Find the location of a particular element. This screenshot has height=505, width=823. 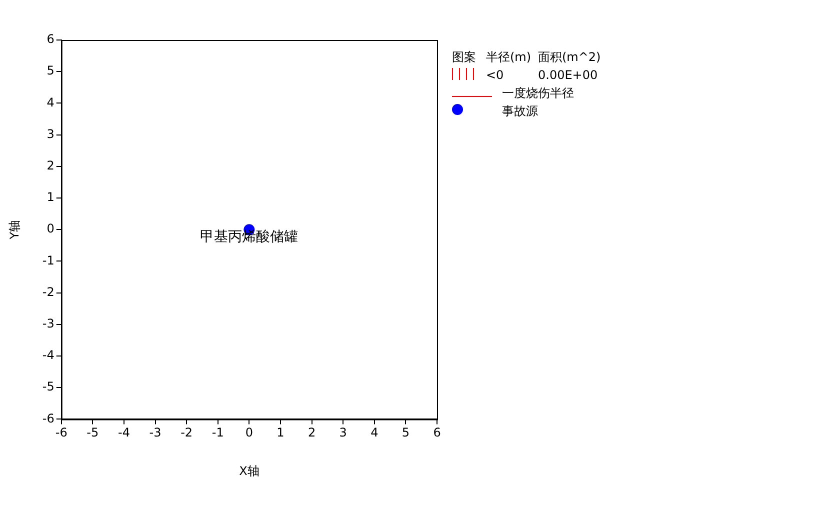

text: 半径(m) is located at coordinates (509, 57).